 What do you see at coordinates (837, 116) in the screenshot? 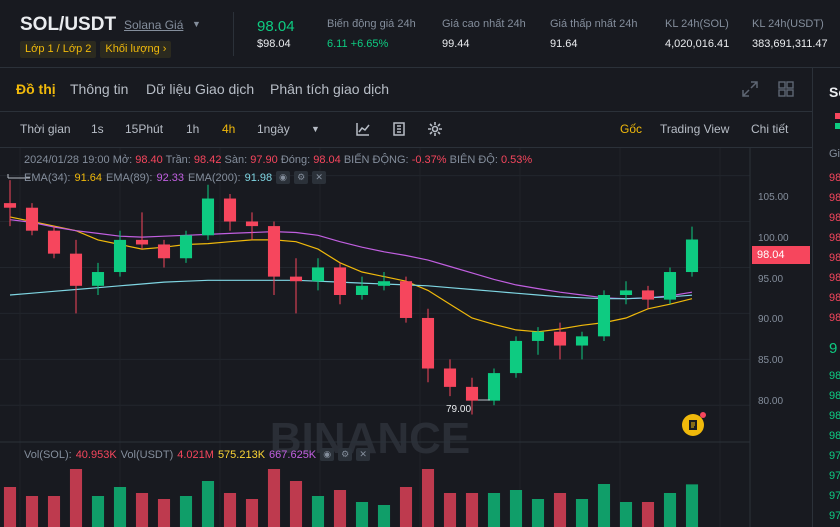
I see `sell-indicator-icon` at bounding box center [837, 116].